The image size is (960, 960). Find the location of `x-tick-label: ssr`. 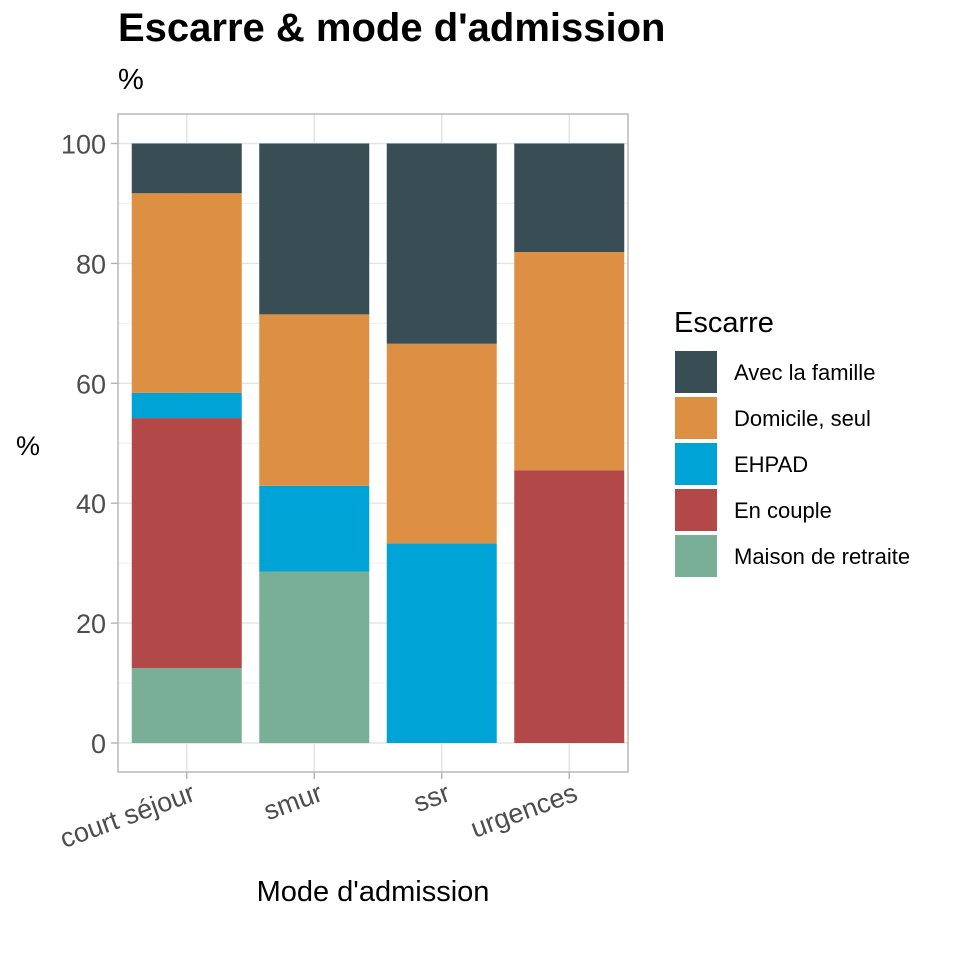

x-tick-label: ssr is located at coordinates (432, 797).